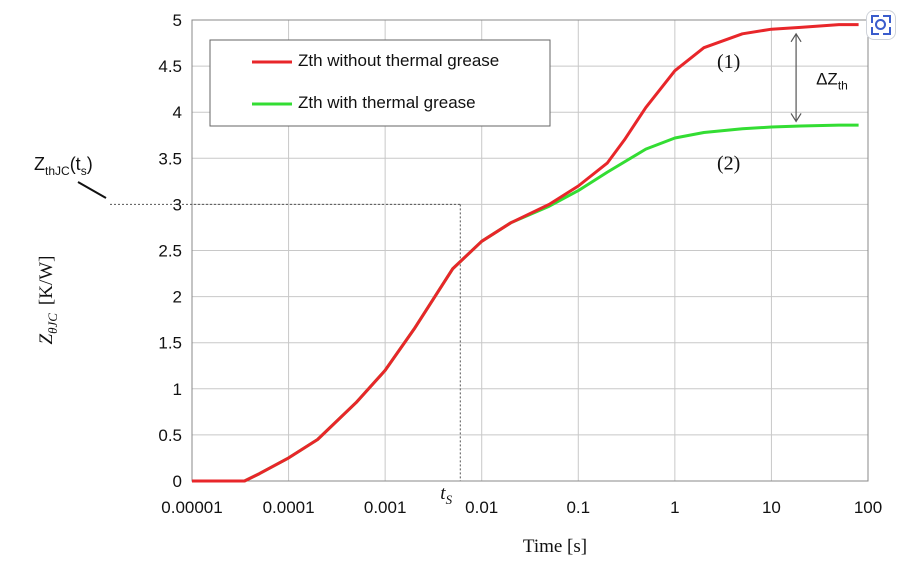  I want to click on y-tick-label: 4.5, so click(170, 66).